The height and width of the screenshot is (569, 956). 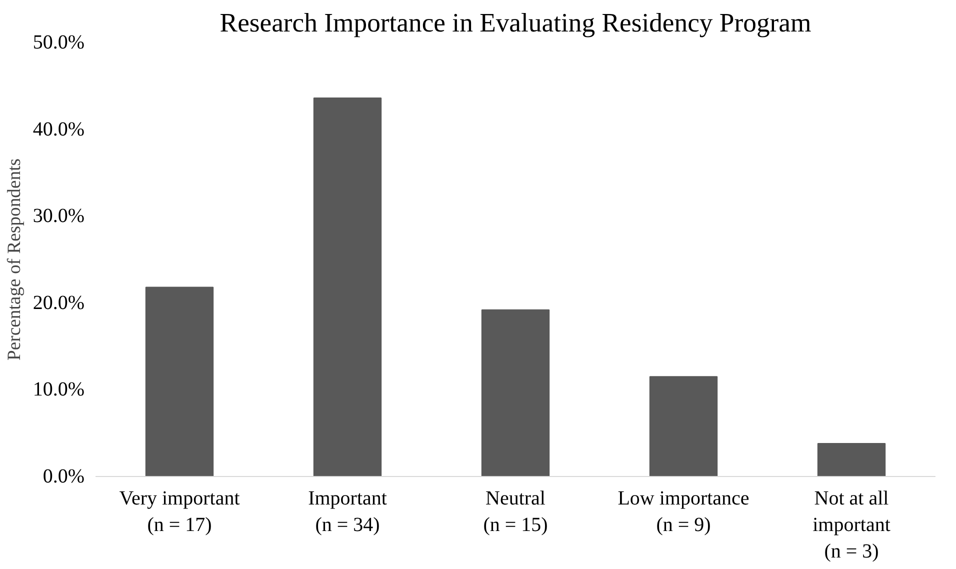 What do you see at coordinates (515, 512) in the screenshot?
I see `x-tick-label: Neutral (n = 15)` at bounding box center [515, 512].